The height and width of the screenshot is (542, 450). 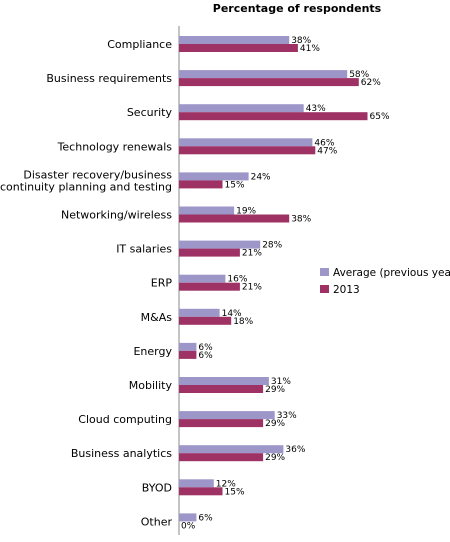 I want to click on data-label: 41%, so click(x=310, y=49).